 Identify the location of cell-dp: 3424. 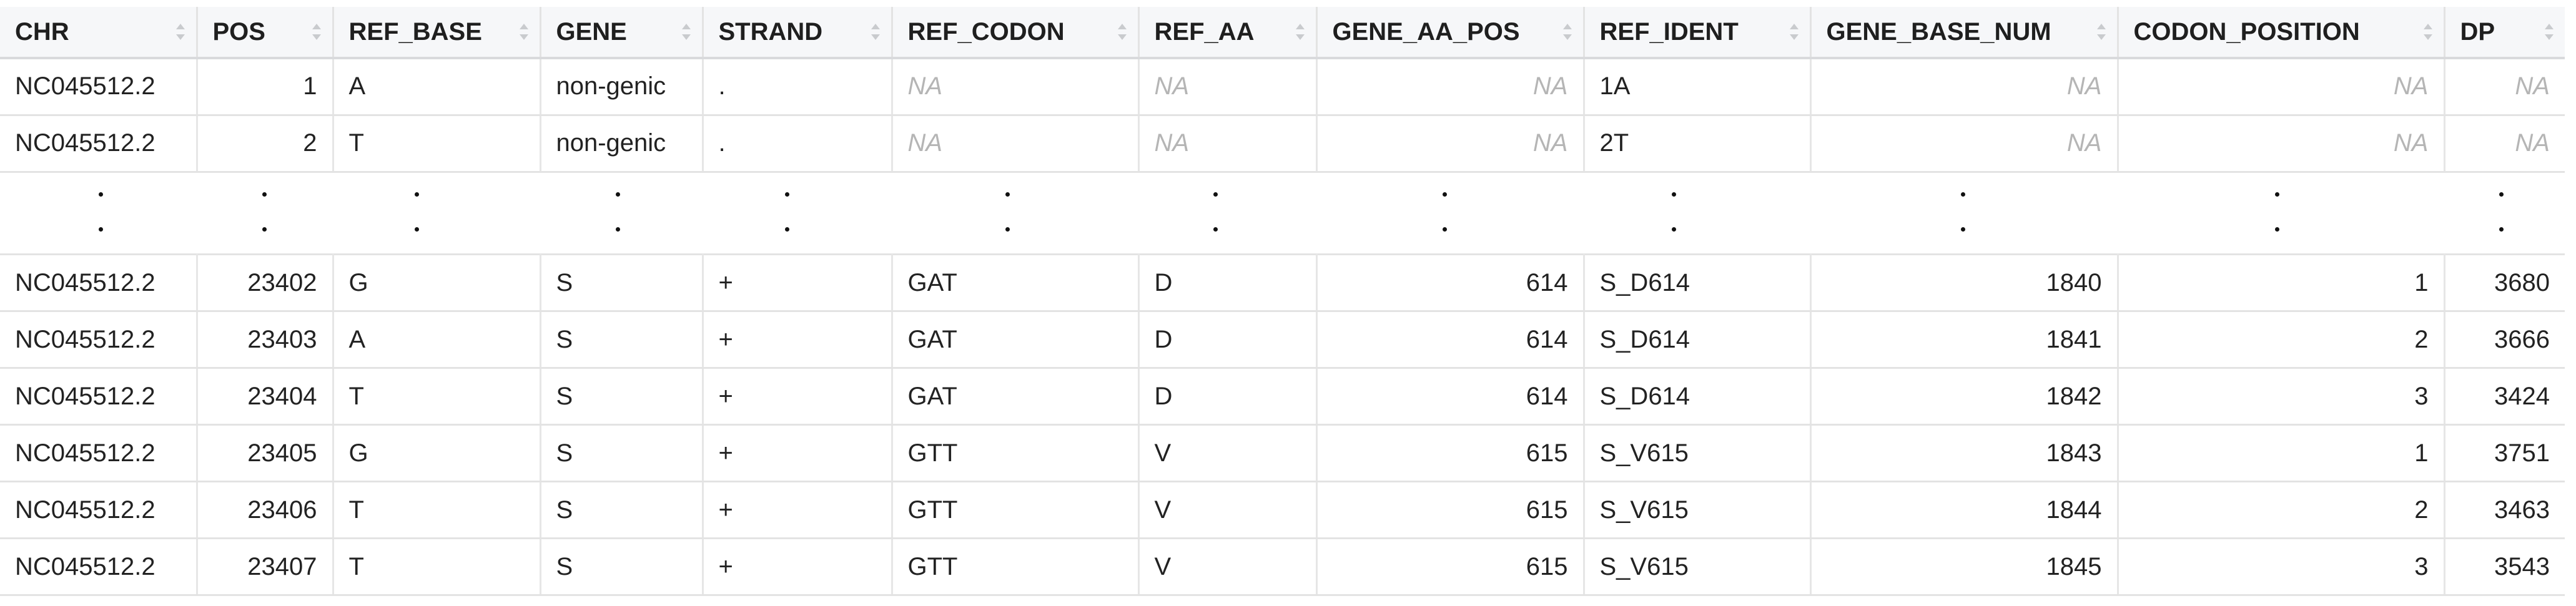
(2505, 396).